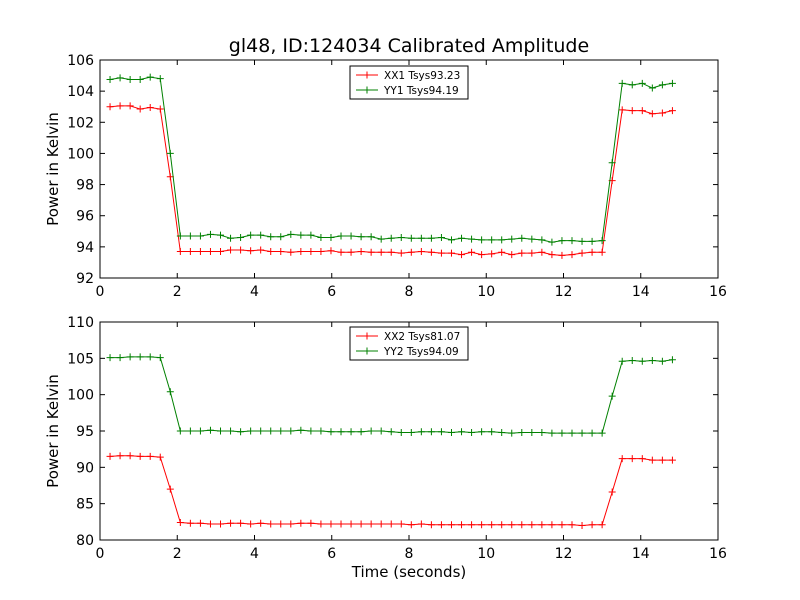  I want to click on y-tick-label: 100, so click(80, 154).